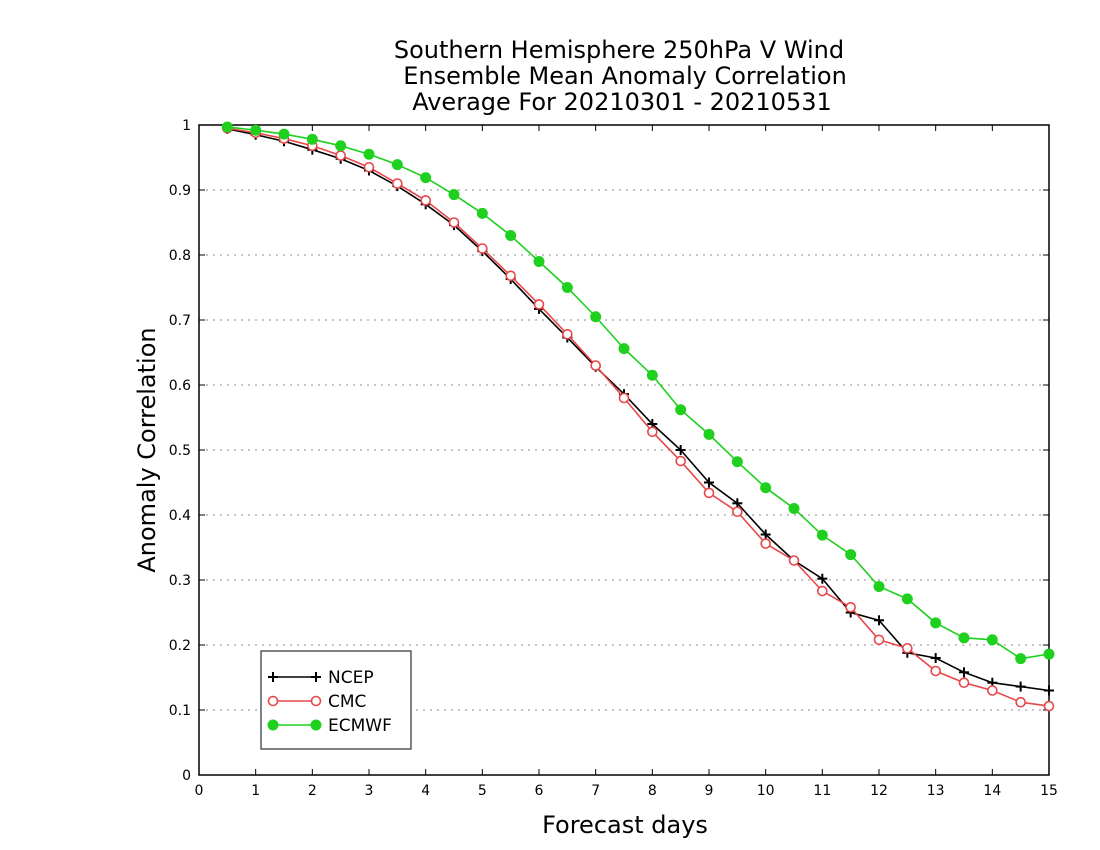 The width and height of the screenshot is (1100, 850). What do you see at coordinates (312, 791) in the screenshot?
I see `x-tick-label: 2` at bounding box center [312, 791].